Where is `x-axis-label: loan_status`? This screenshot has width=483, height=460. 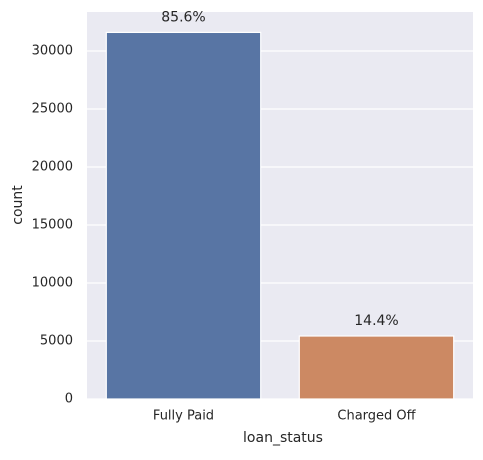 x-axis-label: loan_status is located at coordinates (283, 438).